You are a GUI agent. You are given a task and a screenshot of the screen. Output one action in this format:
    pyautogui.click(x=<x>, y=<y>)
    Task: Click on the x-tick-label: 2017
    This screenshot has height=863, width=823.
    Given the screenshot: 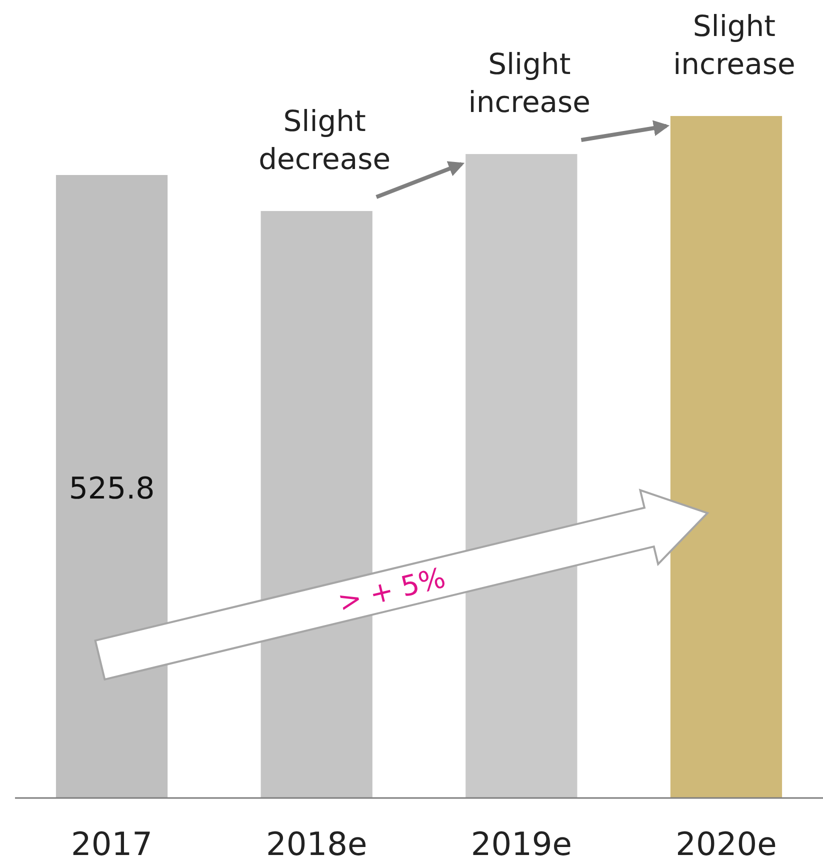 What is the action you would take?
    pyautogui.click(x=111, y=844)
    